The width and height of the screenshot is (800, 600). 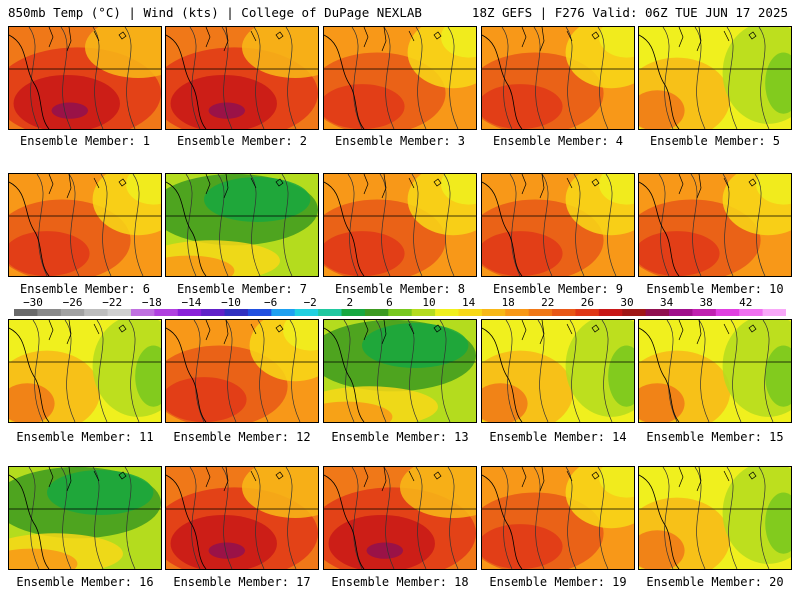 What do you see at coordinates (429, 302) in the screenshot?
I see `colorbar-tick-label: 10` at bounding box center [429, 302].